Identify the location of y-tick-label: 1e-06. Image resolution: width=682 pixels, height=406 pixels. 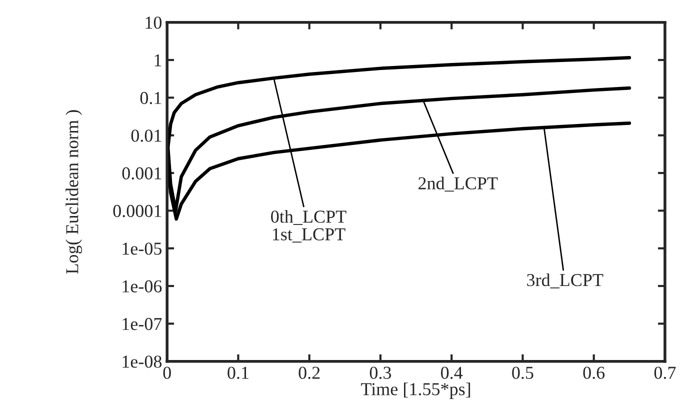
(142, 286).